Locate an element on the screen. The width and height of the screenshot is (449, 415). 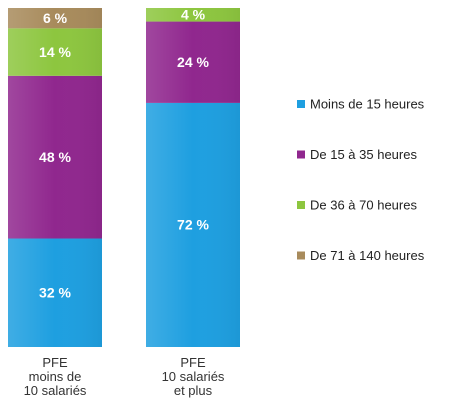
data-label: 24 % is located at coordinates (193, 62).